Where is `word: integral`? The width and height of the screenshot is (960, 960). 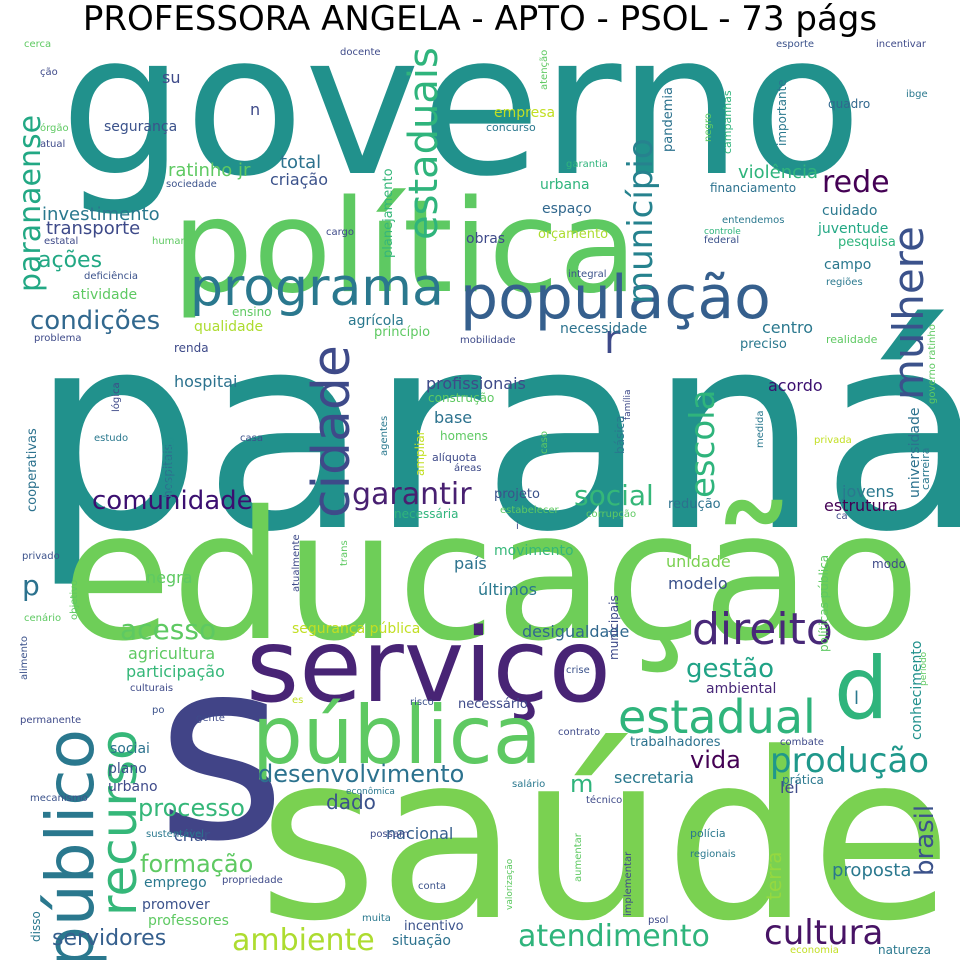 word: integral is located at coordinates (587, 274).